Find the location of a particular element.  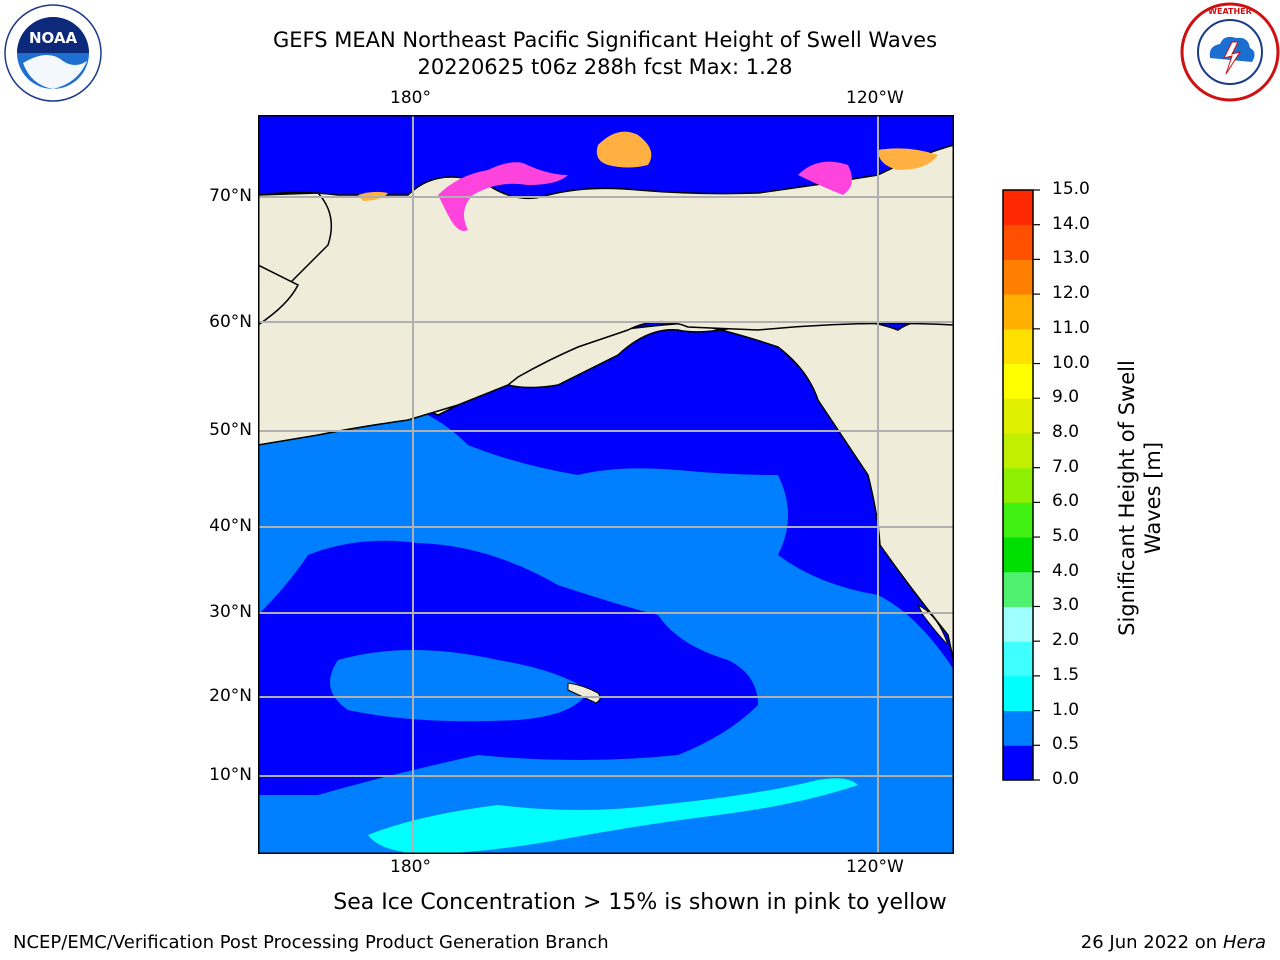

colorbar-tick-label: 6.0 is located at coordinates (1066, 501).